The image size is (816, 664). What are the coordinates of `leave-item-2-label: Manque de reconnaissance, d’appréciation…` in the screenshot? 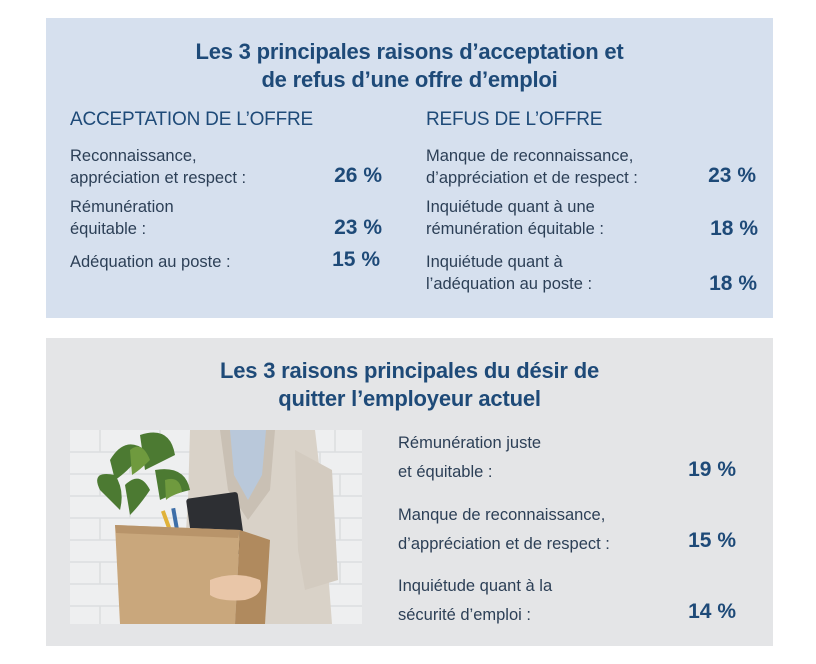 It's located at (504, 529).